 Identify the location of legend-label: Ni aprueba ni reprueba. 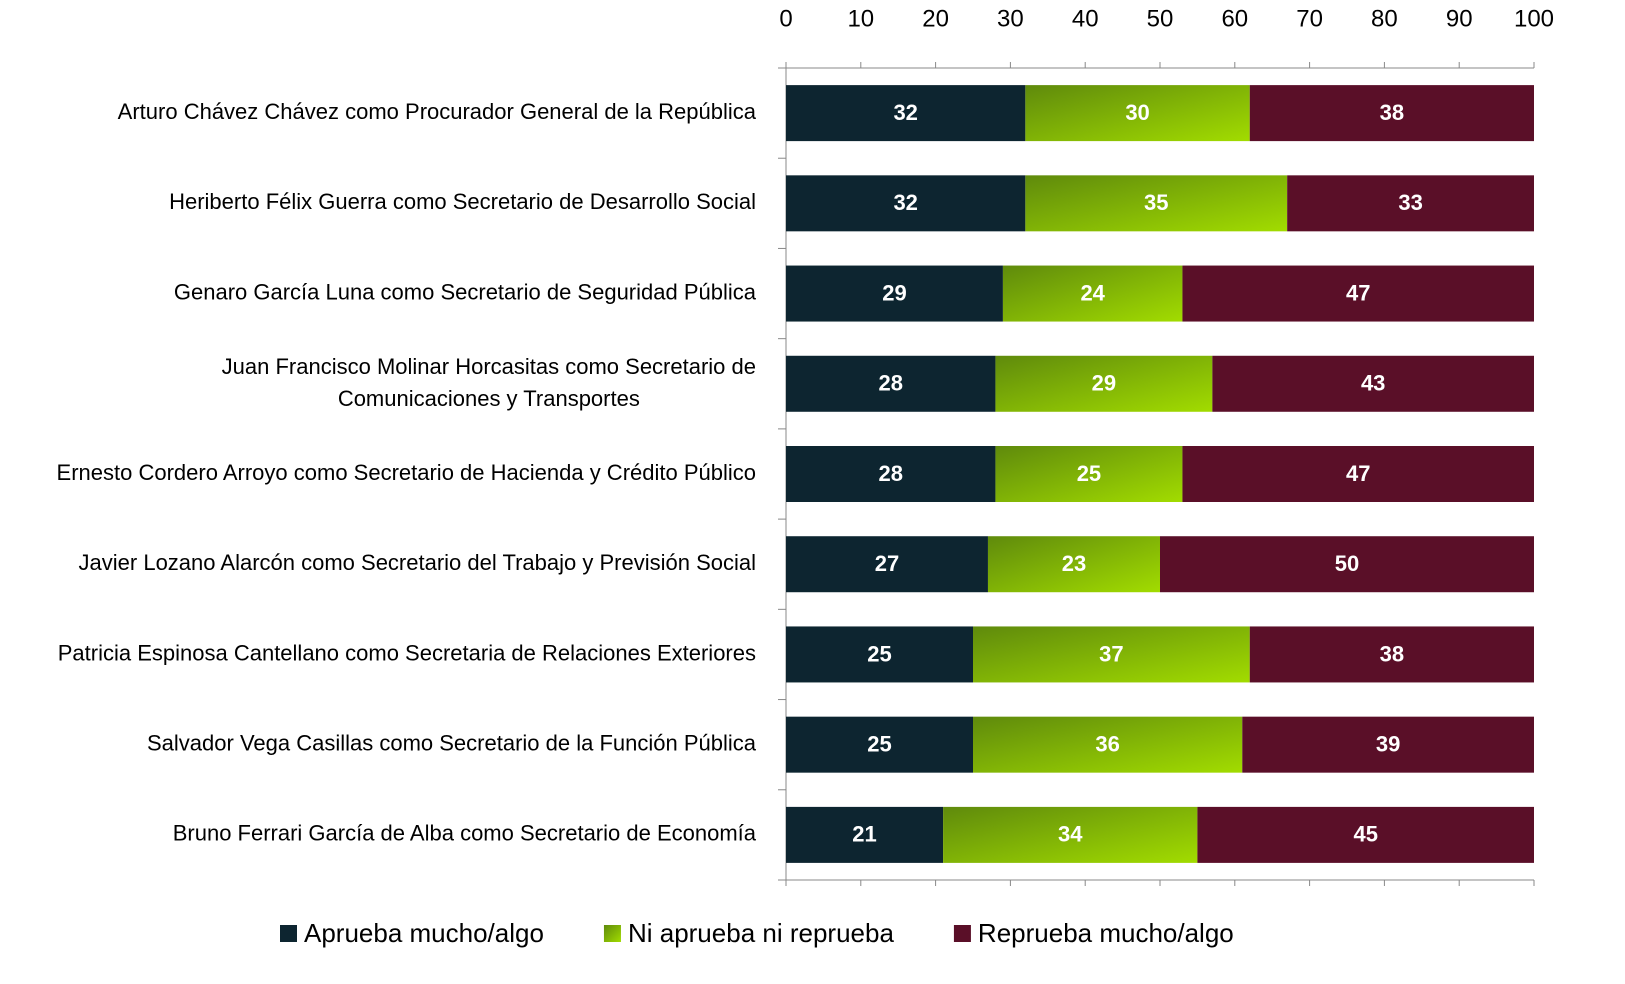
(761, 933).